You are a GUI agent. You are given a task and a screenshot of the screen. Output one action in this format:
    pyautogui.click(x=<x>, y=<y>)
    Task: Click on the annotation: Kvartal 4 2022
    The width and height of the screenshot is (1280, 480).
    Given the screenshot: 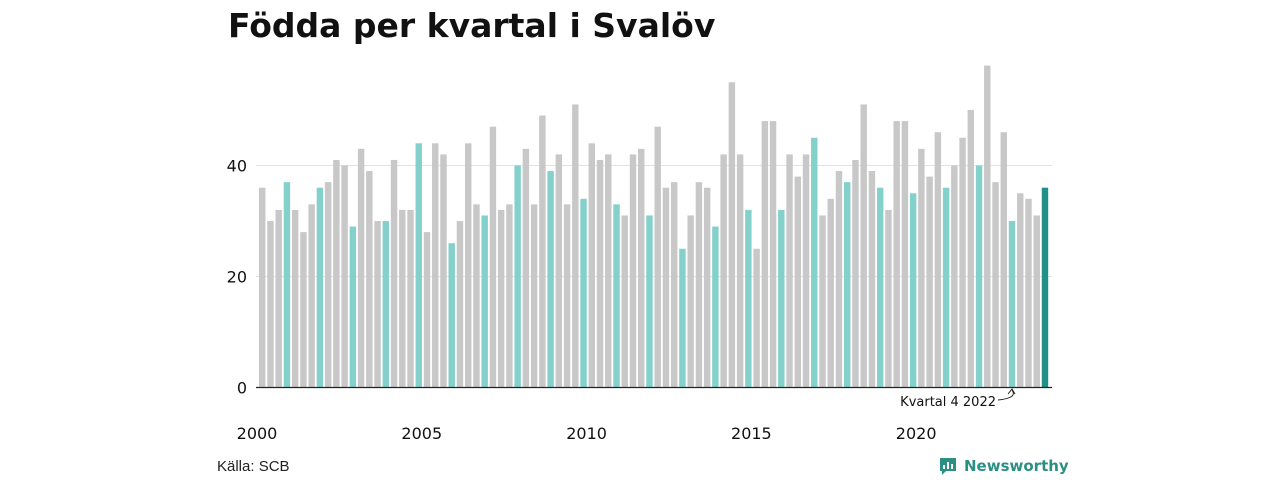 What is the action you would take?
    pyautogui.click(x=958, y=399)
    